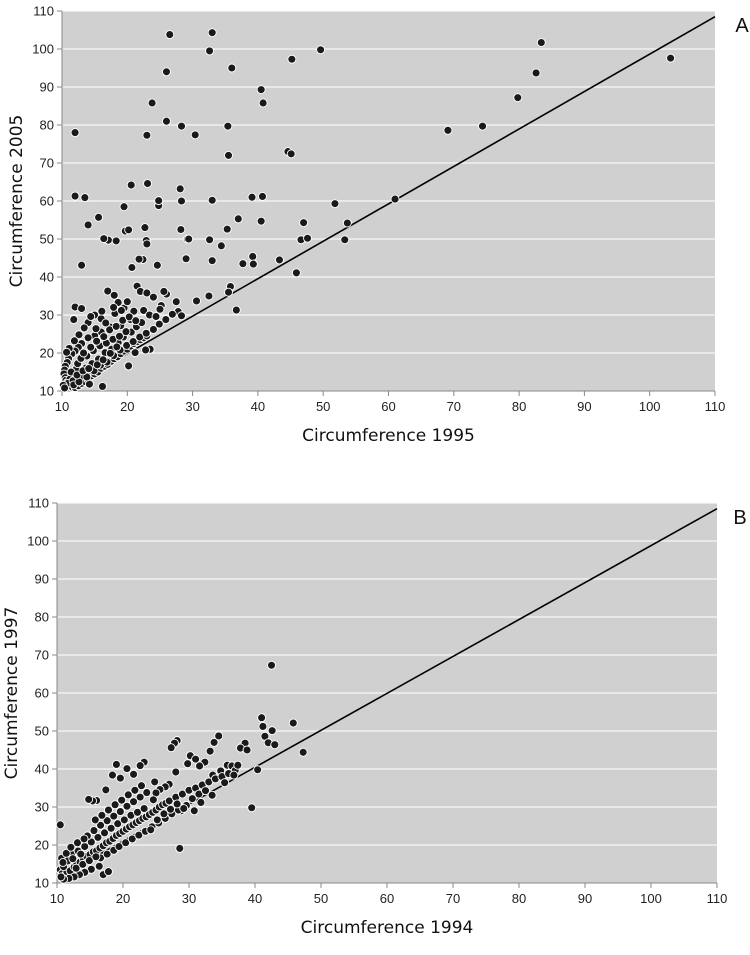 The image size is (750, 955). I want to click on panel-b-y-tick-label: 40, so click(42, 769).